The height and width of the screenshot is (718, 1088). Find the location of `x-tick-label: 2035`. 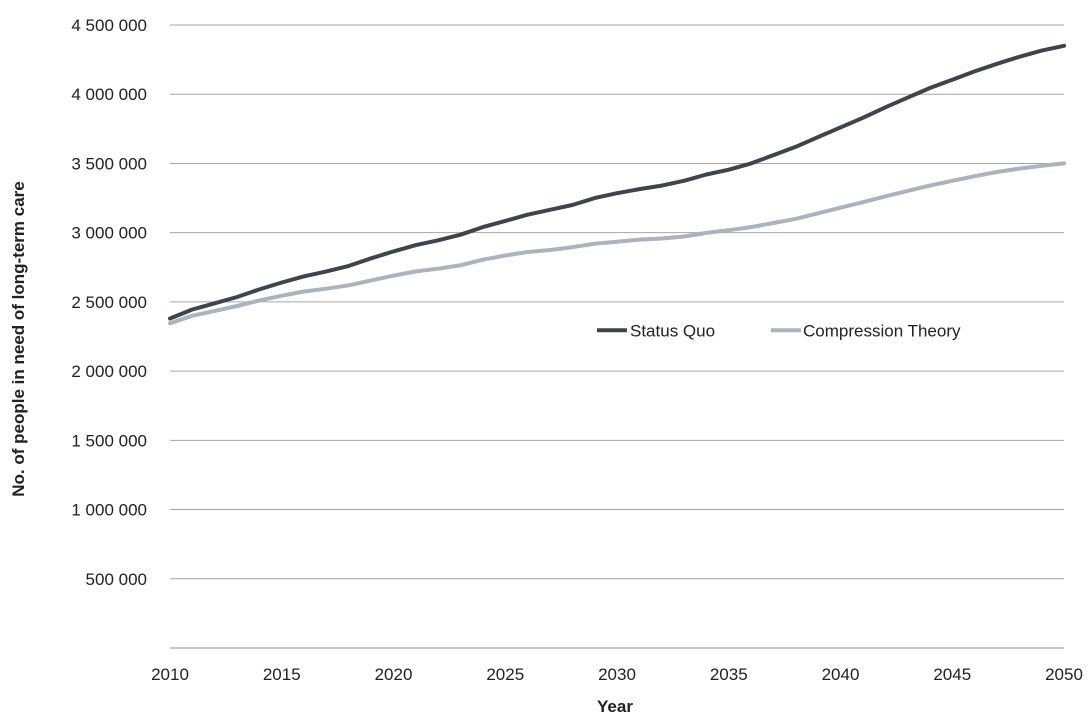

x-tick-label: 2035 is located at coordinates (729, 674).